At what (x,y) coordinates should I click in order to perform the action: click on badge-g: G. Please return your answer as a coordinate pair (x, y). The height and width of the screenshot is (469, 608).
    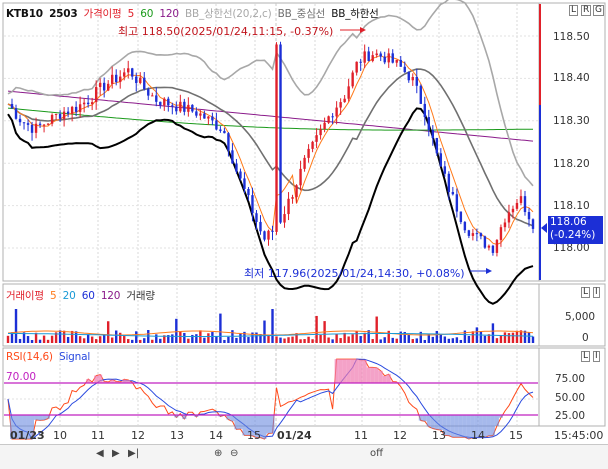
    Looking at the image, I should click on (598, 10).